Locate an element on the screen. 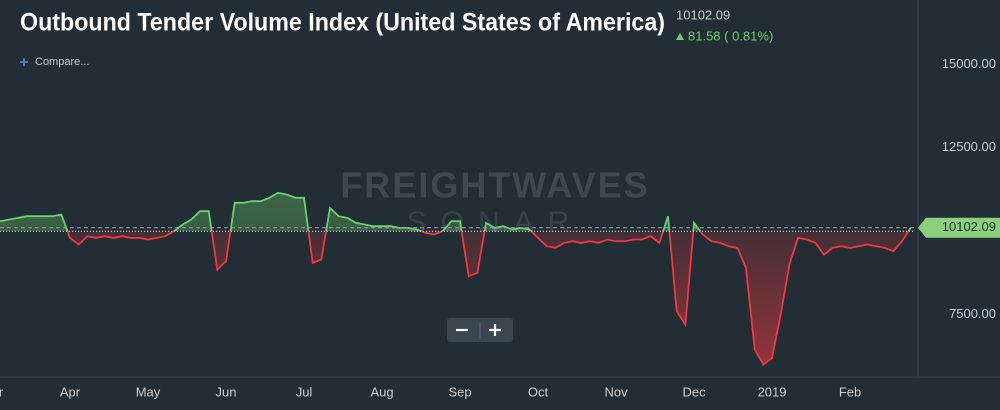 This screenshot has height=410, width=1000. x-tick-label: Feb is located at coordinates (850, 391).